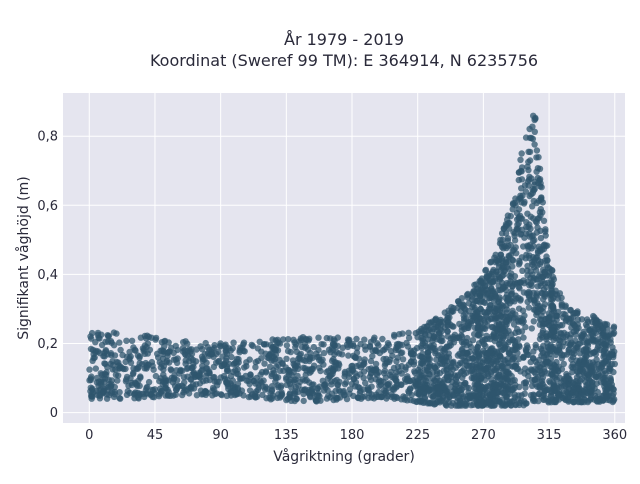 The image size is (640, 484). I want to click on x-tick-label: 45, so click(155, 435).